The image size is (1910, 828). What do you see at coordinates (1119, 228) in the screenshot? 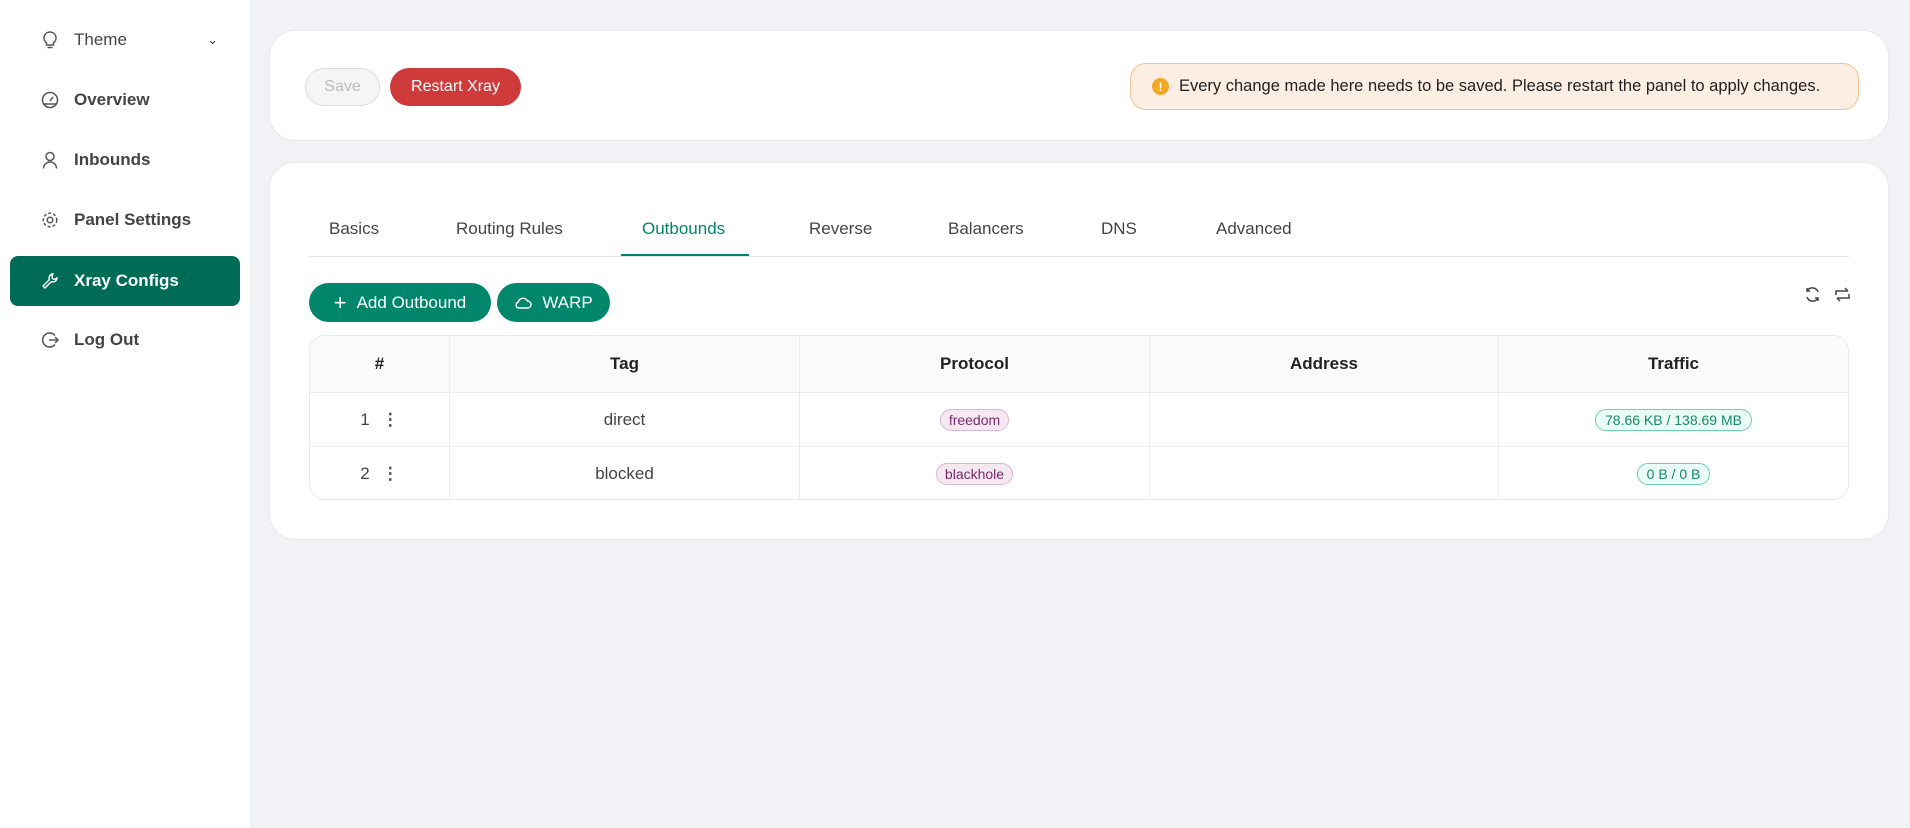
I see `tab-dns: DNS` at bounding box center [1119, 228].